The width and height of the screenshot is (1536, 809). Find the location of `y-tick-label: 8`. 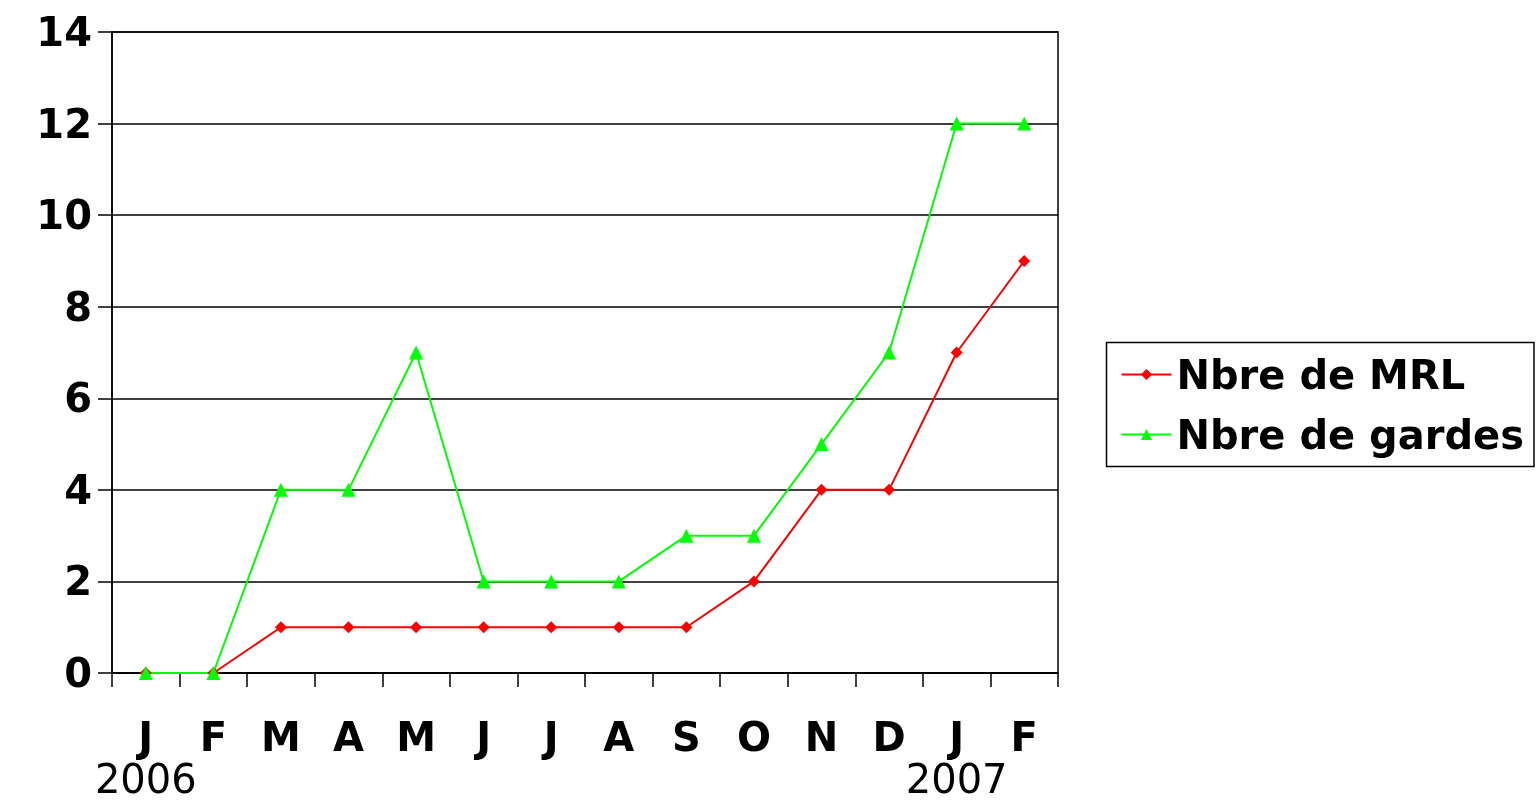

y-tick-label: 8 is located at coordinates (78, 306).